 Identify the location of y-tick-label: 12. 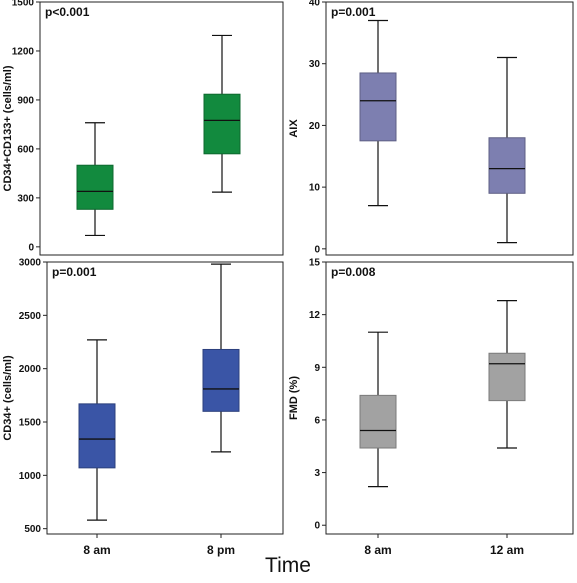
(315, 315).